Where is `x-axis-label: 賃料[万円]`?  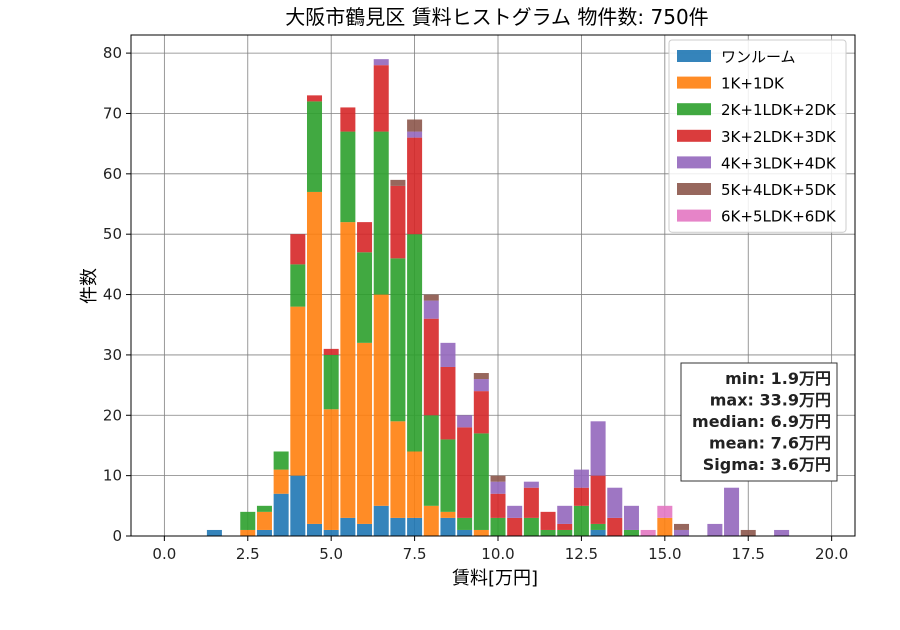
x-axis-label: 賃料[万円] is located at coordinates (495, 578).